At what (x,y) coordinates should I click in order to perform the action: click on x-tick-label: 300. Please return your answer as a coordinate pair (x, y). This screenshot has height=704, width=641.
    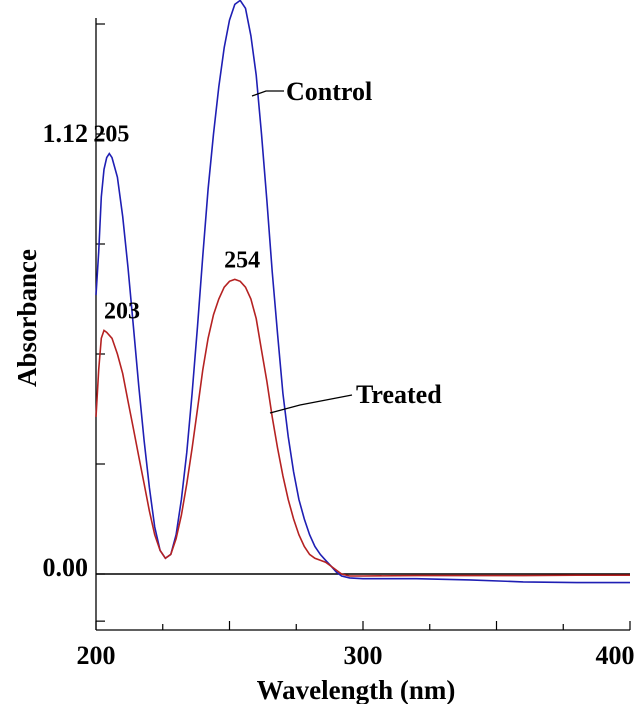
    Looking at the image, I should click on (363, 655).